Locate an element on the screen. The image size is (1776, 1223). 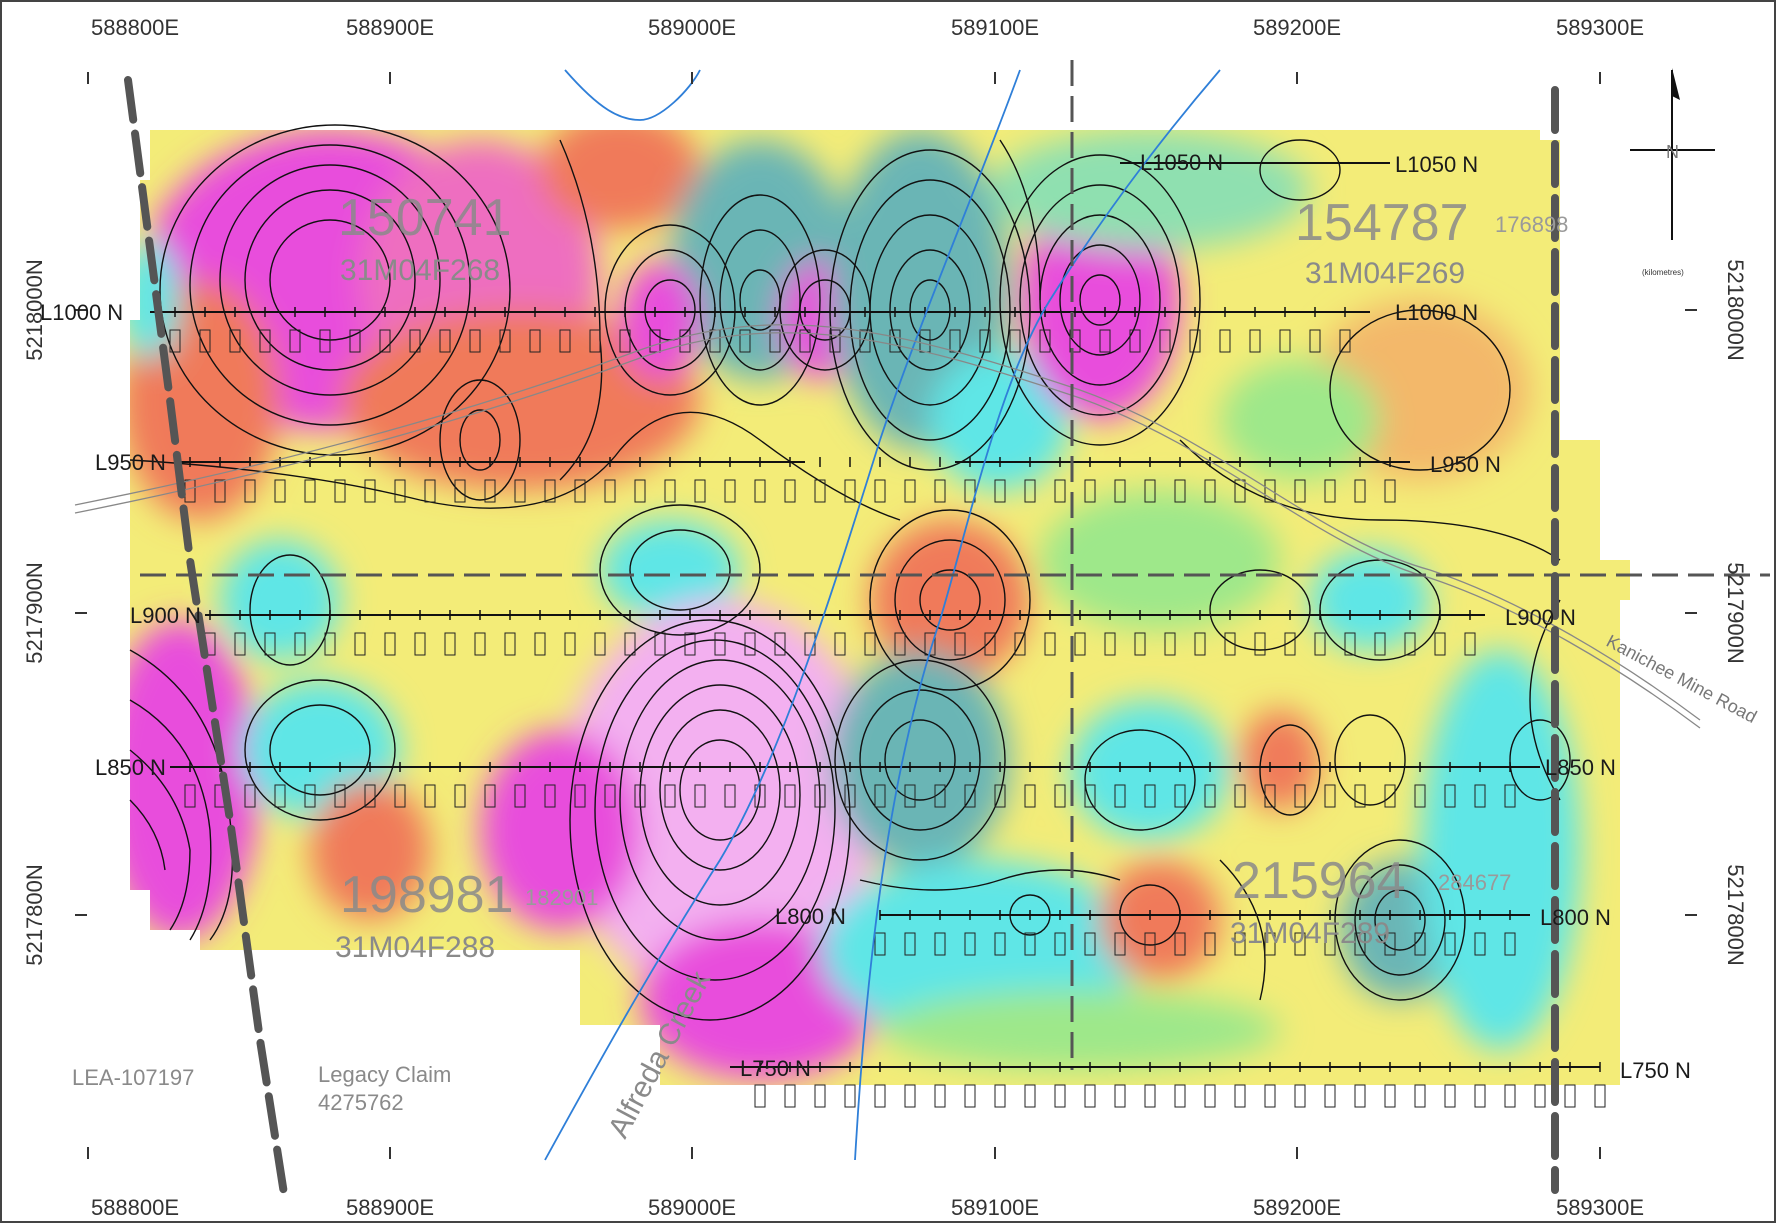
line-label-left: L900 N is located at coordinates (165, 615).